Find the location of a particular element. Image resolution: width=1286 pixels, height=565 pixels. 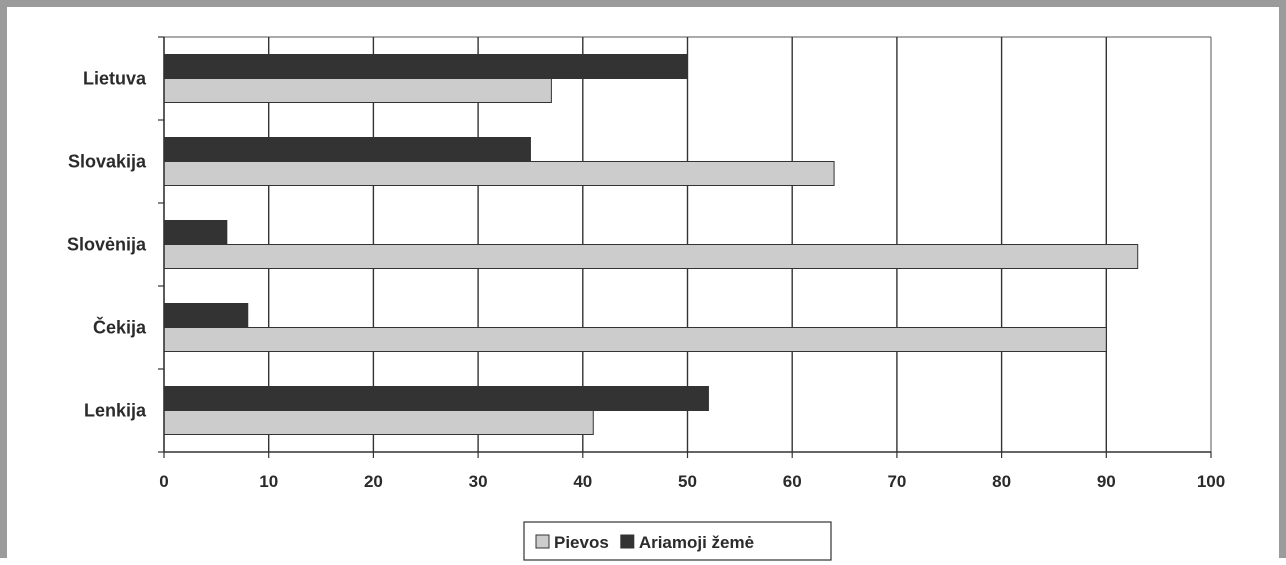

category-label: Slovakija is located at coordinates (107, 162).